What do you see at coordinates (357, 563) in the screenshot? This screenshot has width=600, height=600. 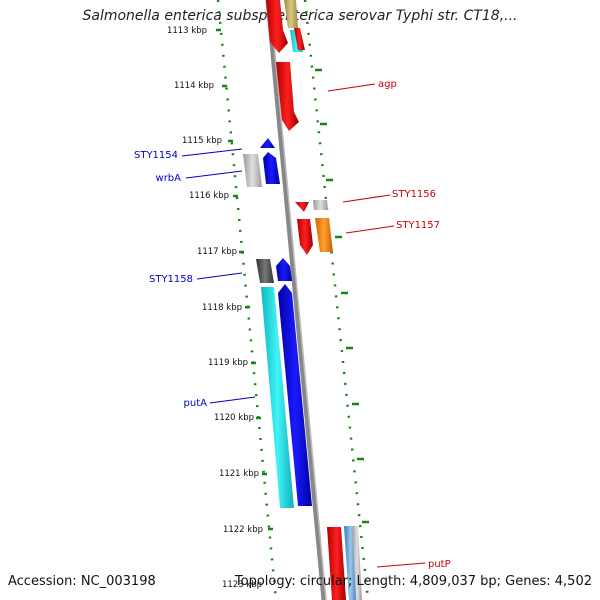 I see `gene-putP-gray` at bounding box center [357, 563].